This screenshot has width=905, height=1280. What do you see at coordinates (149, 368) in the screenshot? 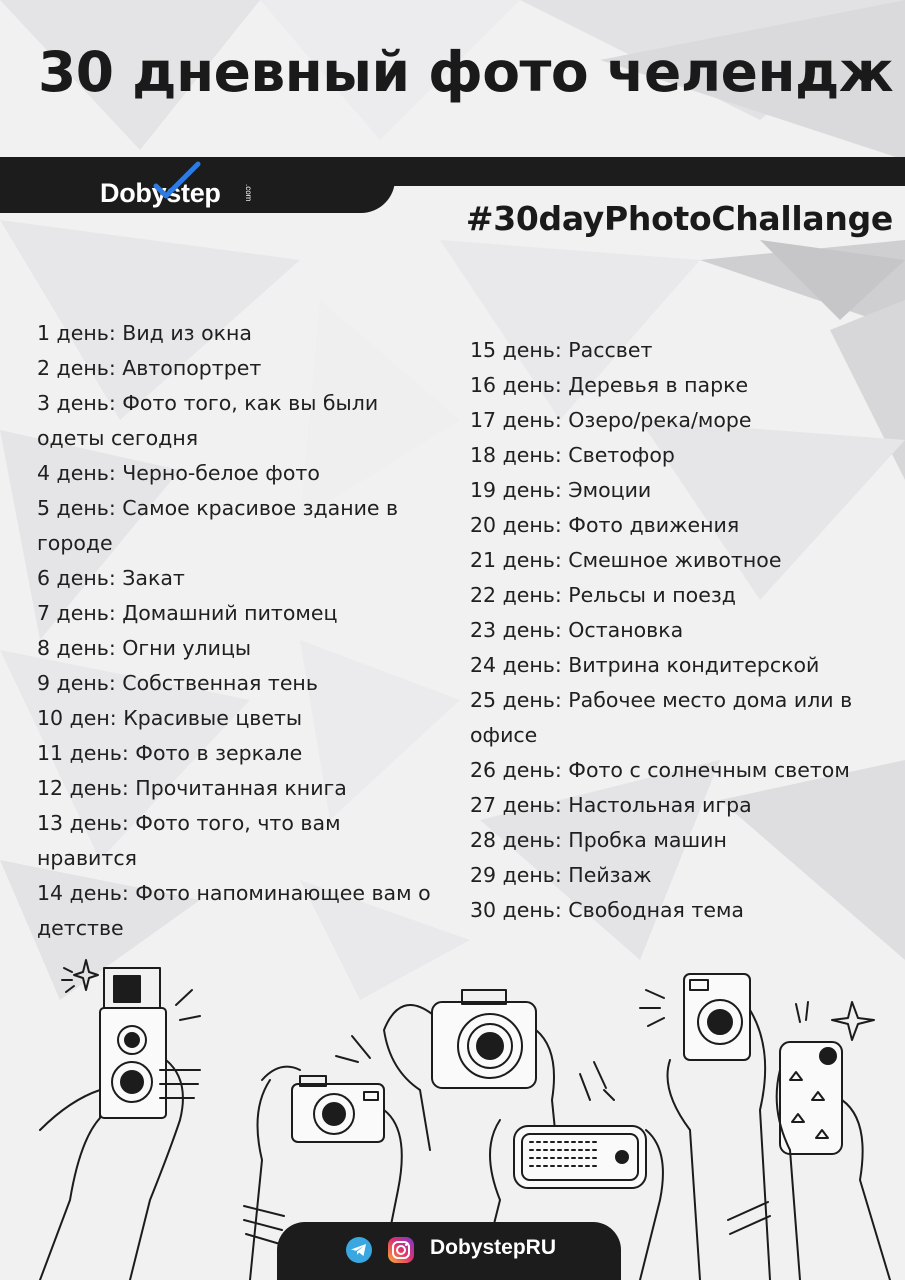
I see `list-item: 2 день: Автопортрет` at bounding box center [149, 368].